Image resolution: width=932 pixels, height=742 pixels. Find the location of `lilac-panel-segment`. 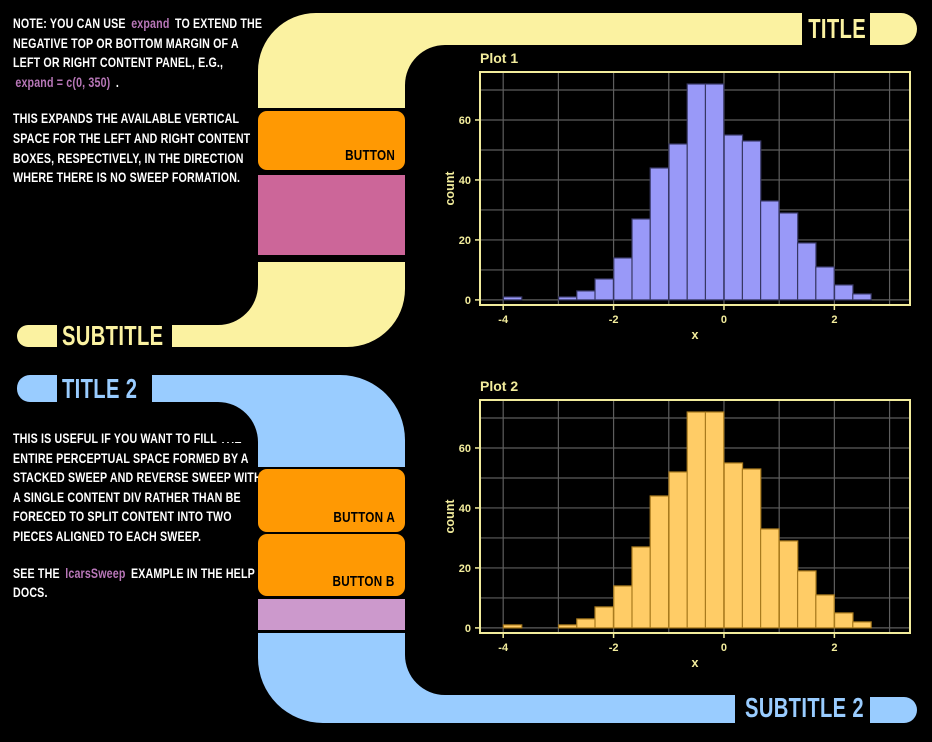

lilac-panel-segment is located at coordinates (331, 614).